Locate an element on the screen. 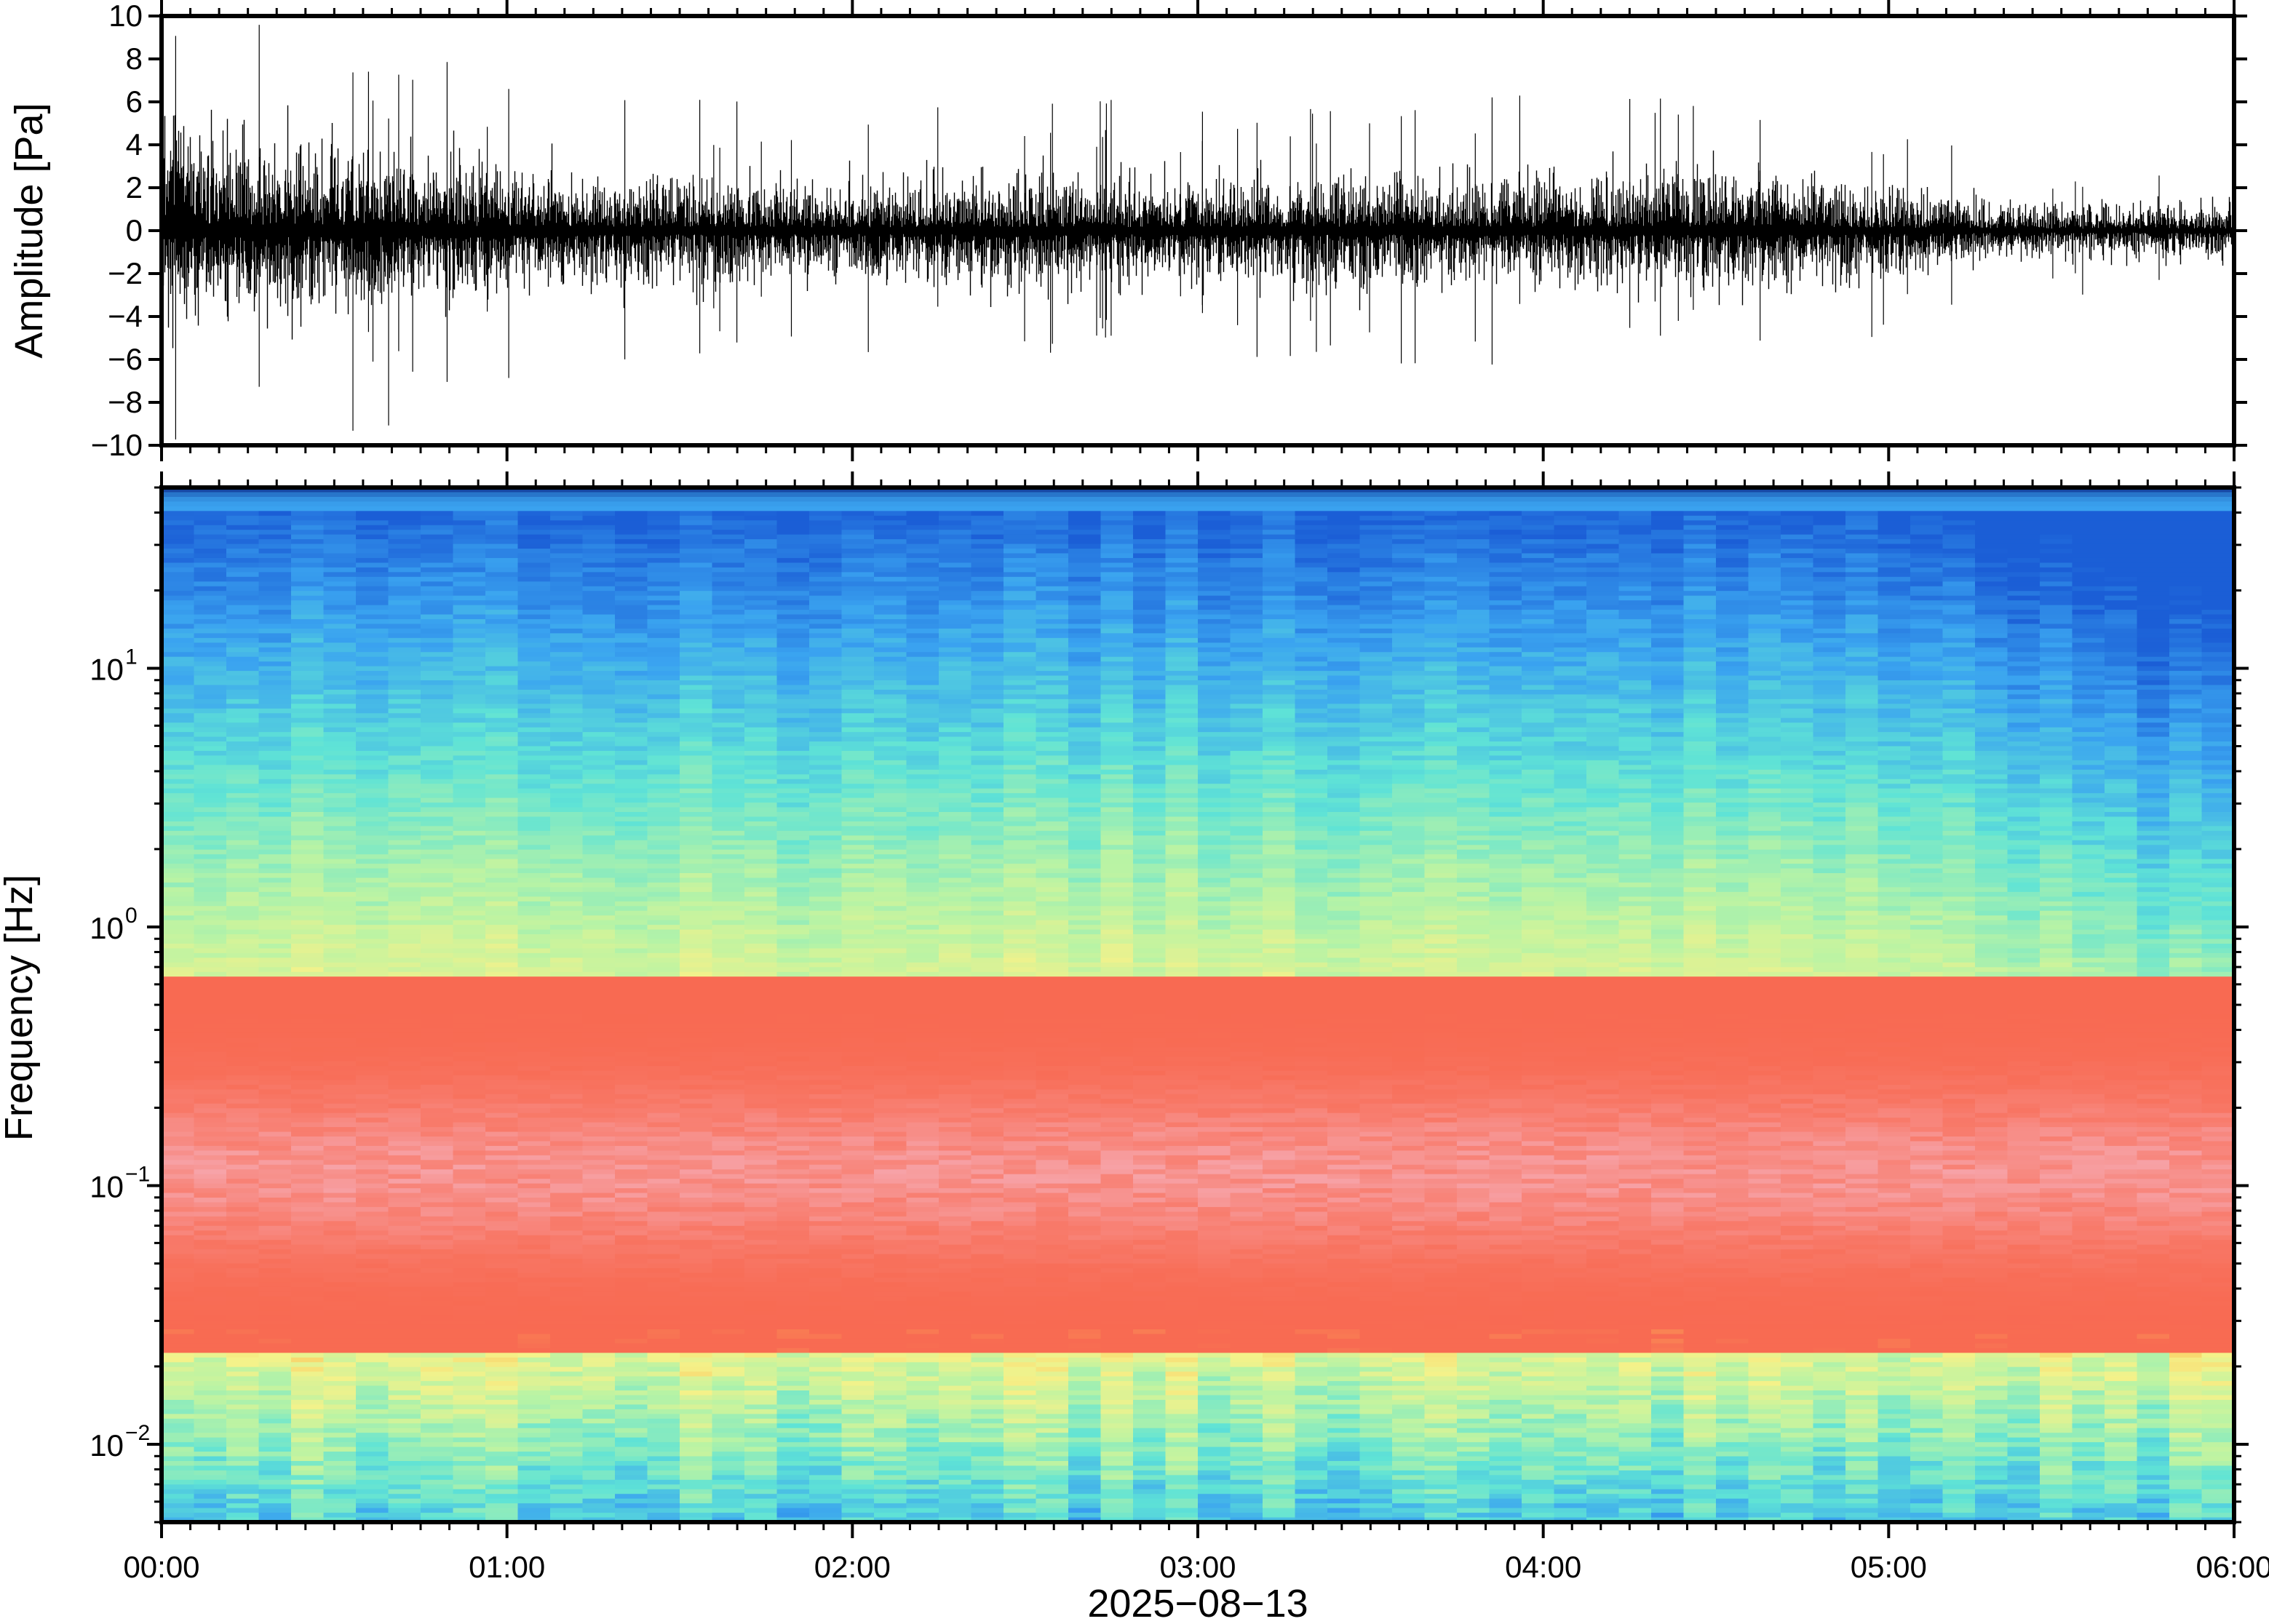  waveform-y-tick-label: 0 is located at coordinates (134, 230).